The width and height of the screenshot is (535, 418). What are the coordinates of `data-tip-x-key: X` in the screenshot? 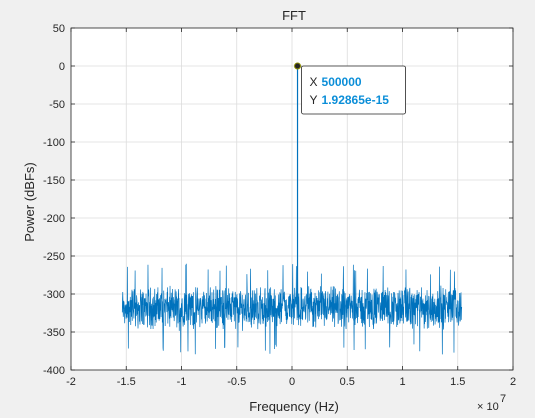 It's located at (314, 82).